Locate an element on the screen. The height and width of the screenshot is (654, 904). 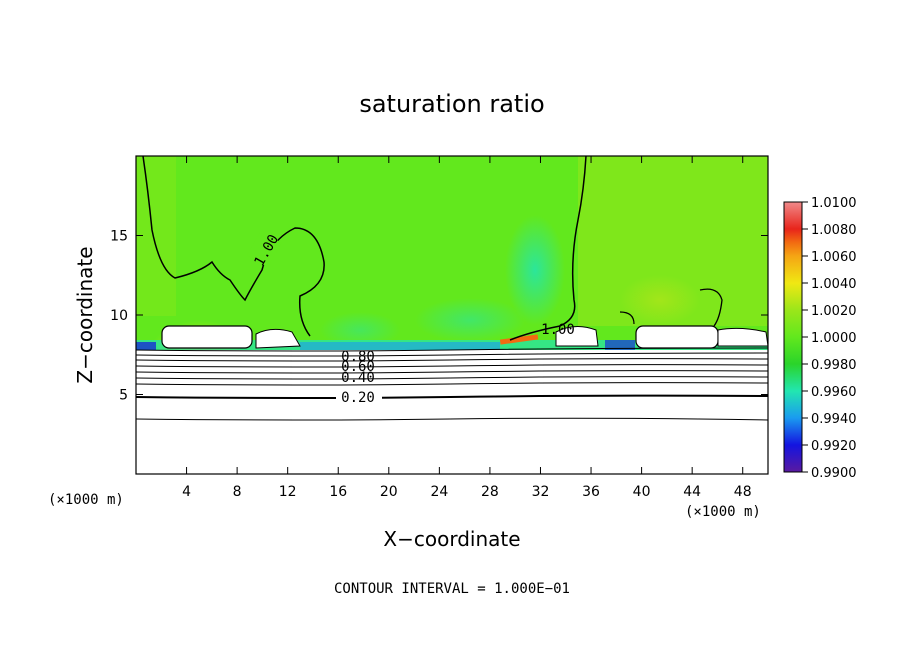
colorbar-tick-label: 1.0100 is located at coordinates (834, 203).